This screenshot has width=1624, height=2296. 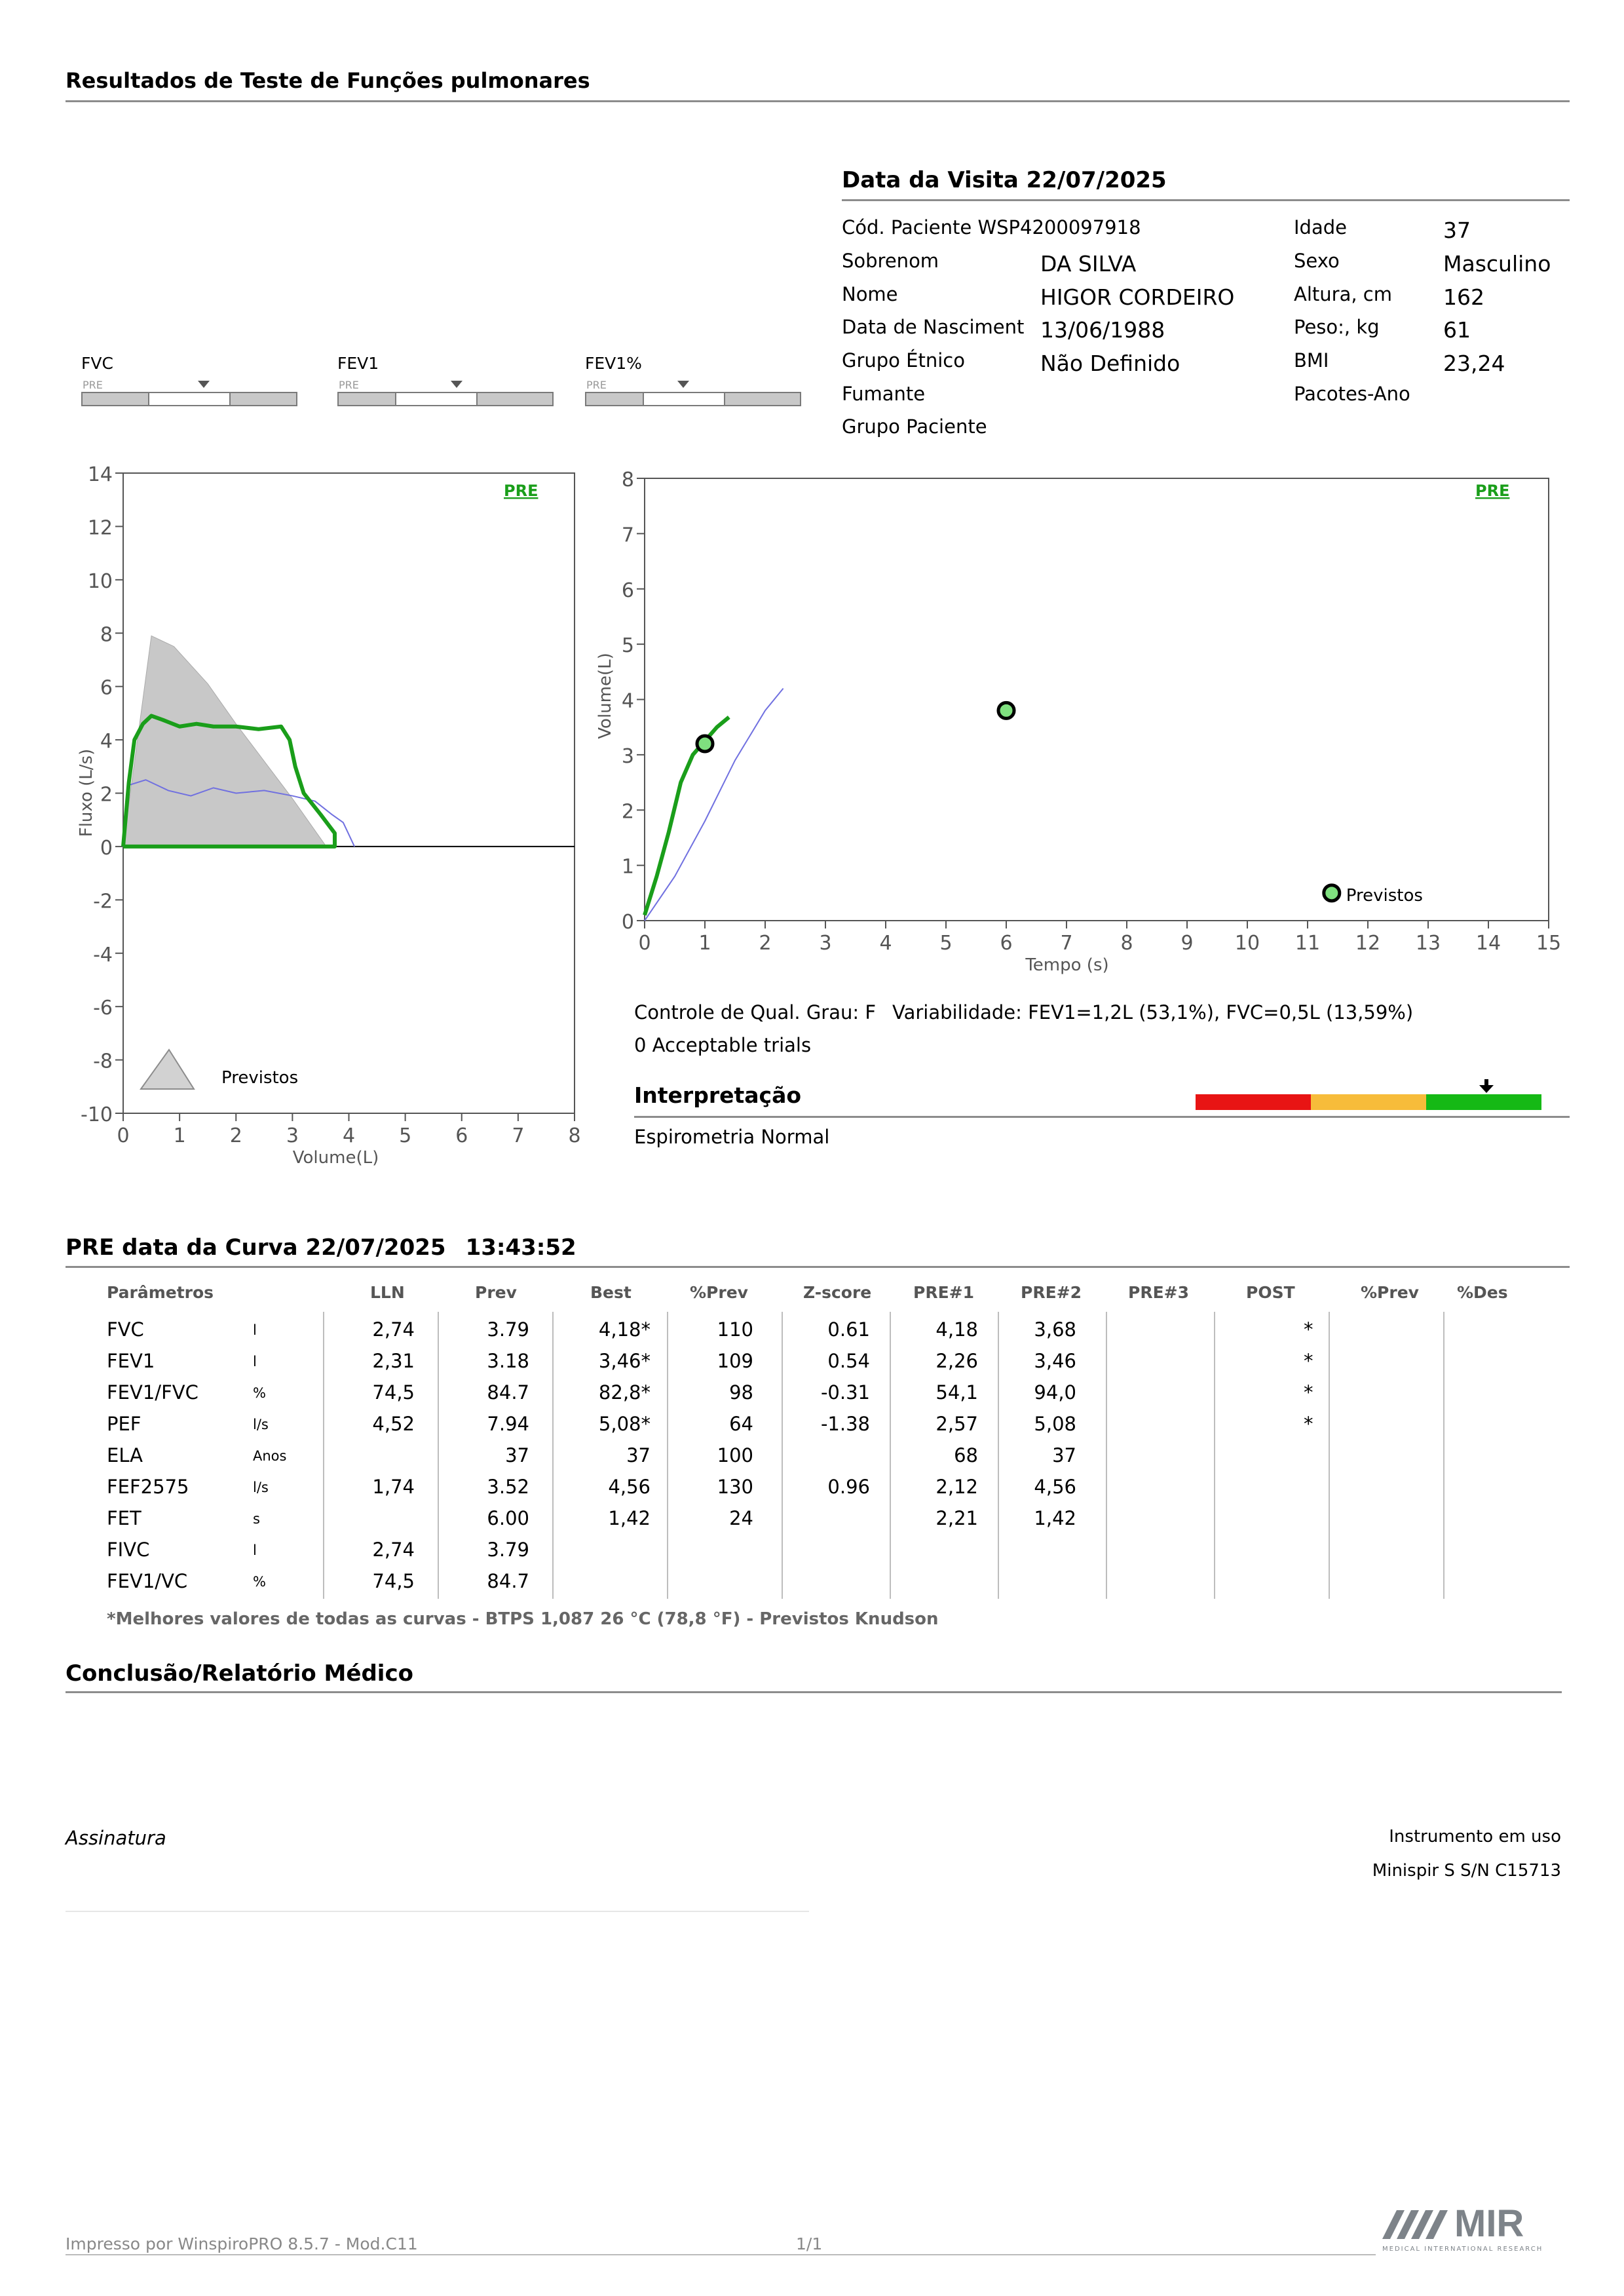 What do you see at coordinates (624, 1361) in the screenshot?
I see `cell-best: 3,46*` at bounding box center [624, 1361].